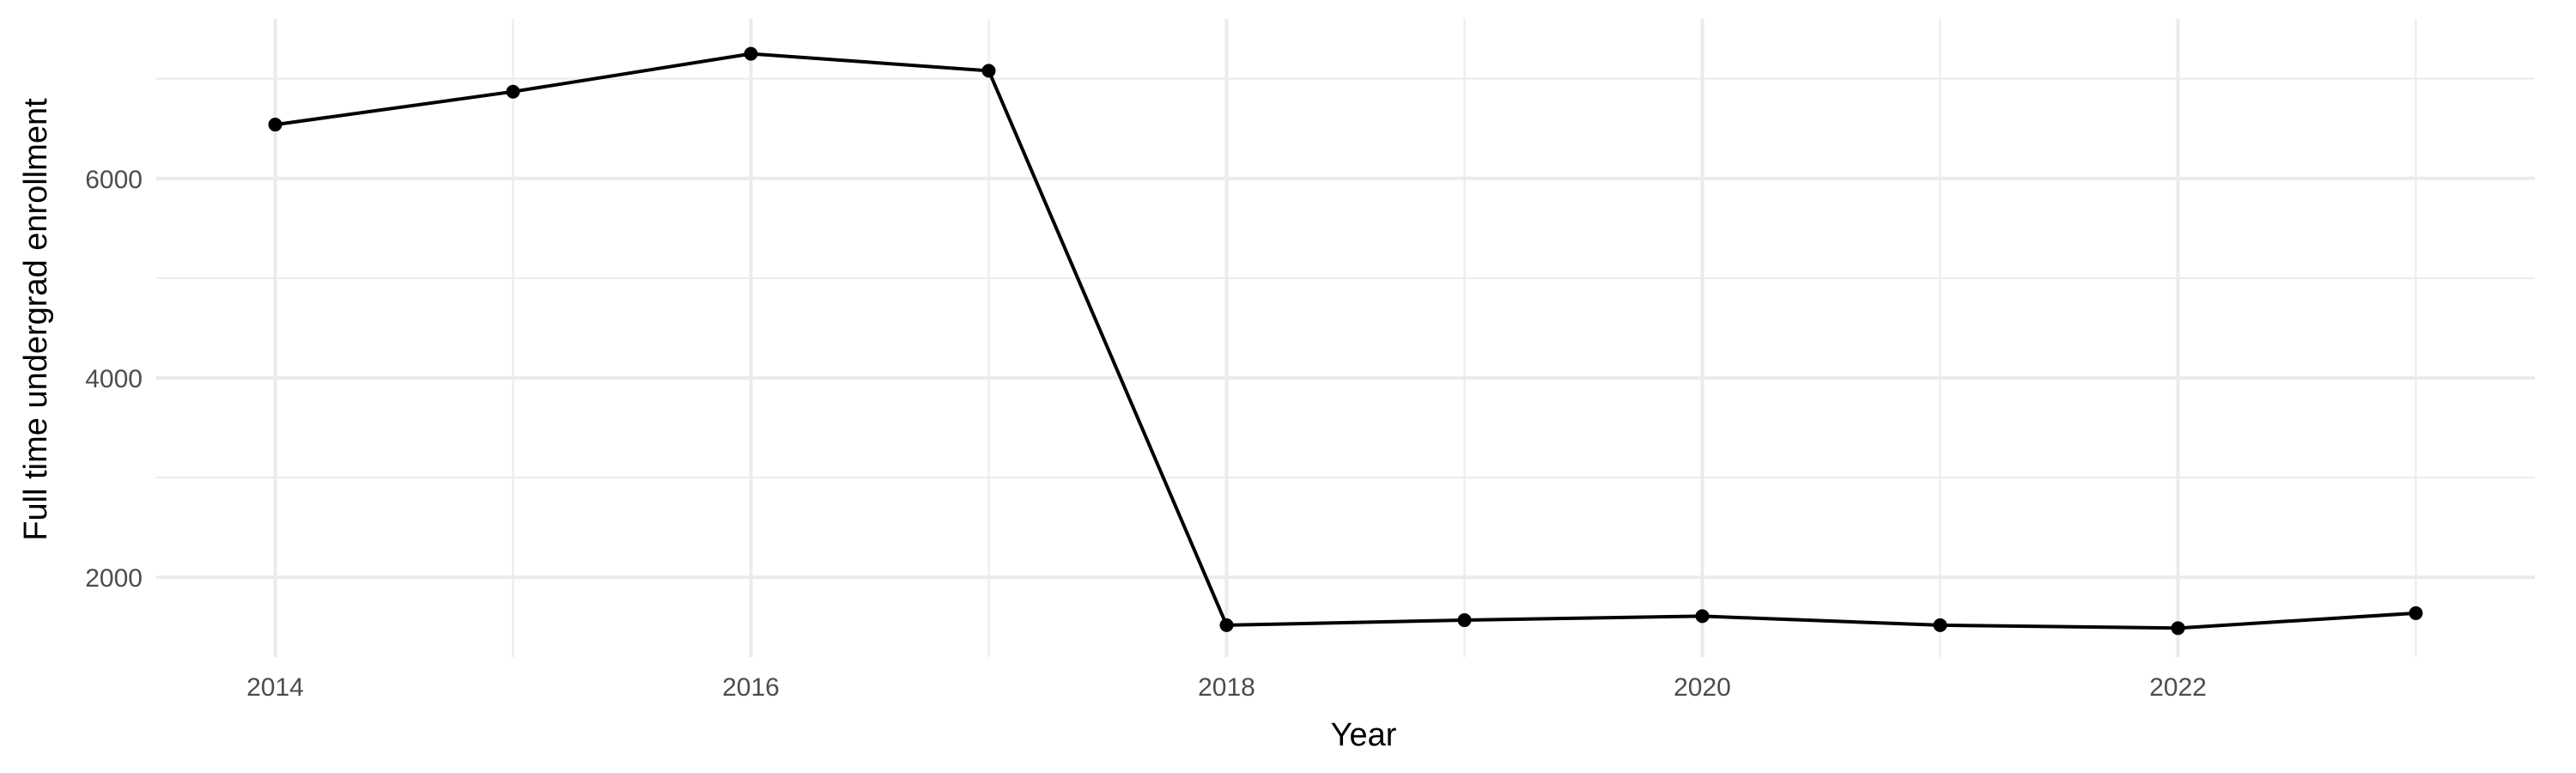 The image size is (2576, 773). I want to click on y-tick-label: 2000, so click(114, 578).